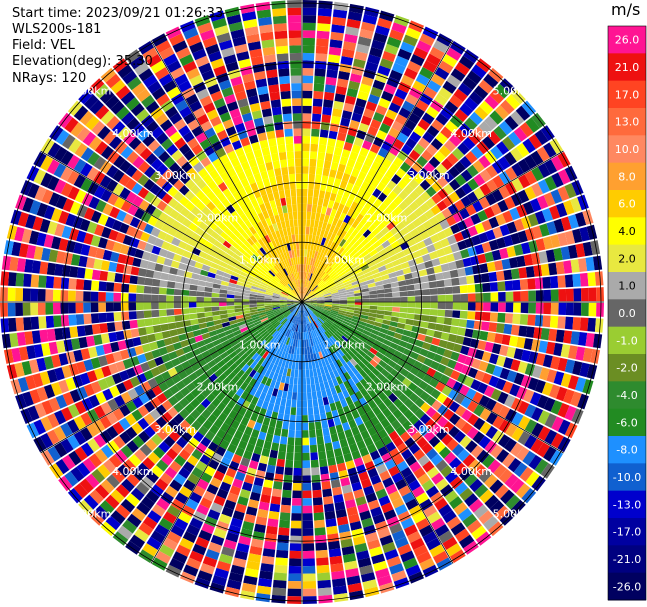 This screenshot has width=647, height=607. What do you see at coordinates (627, 149) in the screenshot?
I see `colorbar-tick-label: 10.0` at bounding box center [627, 149].